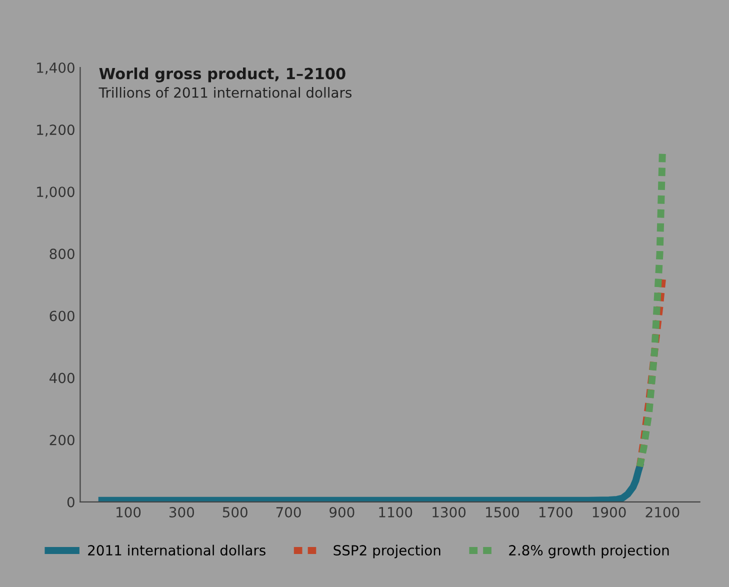 Image resolution: width=729 pixels, height=587 pixels. I want to click on chart-title: World gross product, 1–2100, so click(222, 75).